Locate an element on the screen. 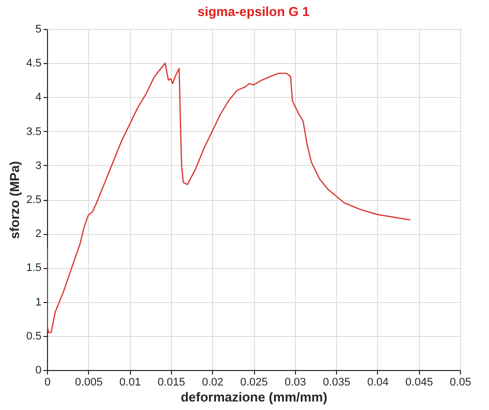 The height and width of the screenshot is (410, 489). x-axis-title: deformazione (mm/mm) is located at coordinates (254, 397).